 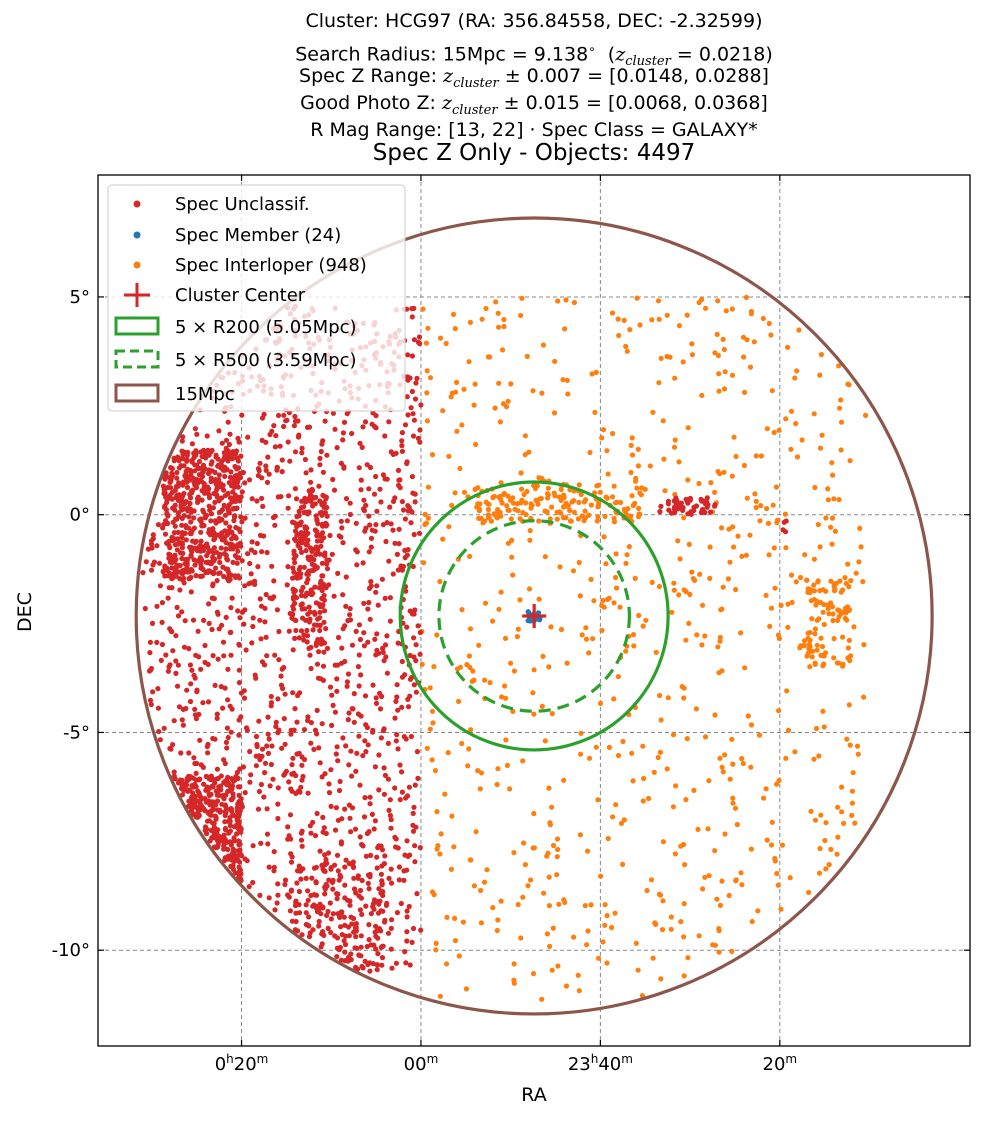 I want to click on y-tick-label: 5°, so click(x=80, y=297).